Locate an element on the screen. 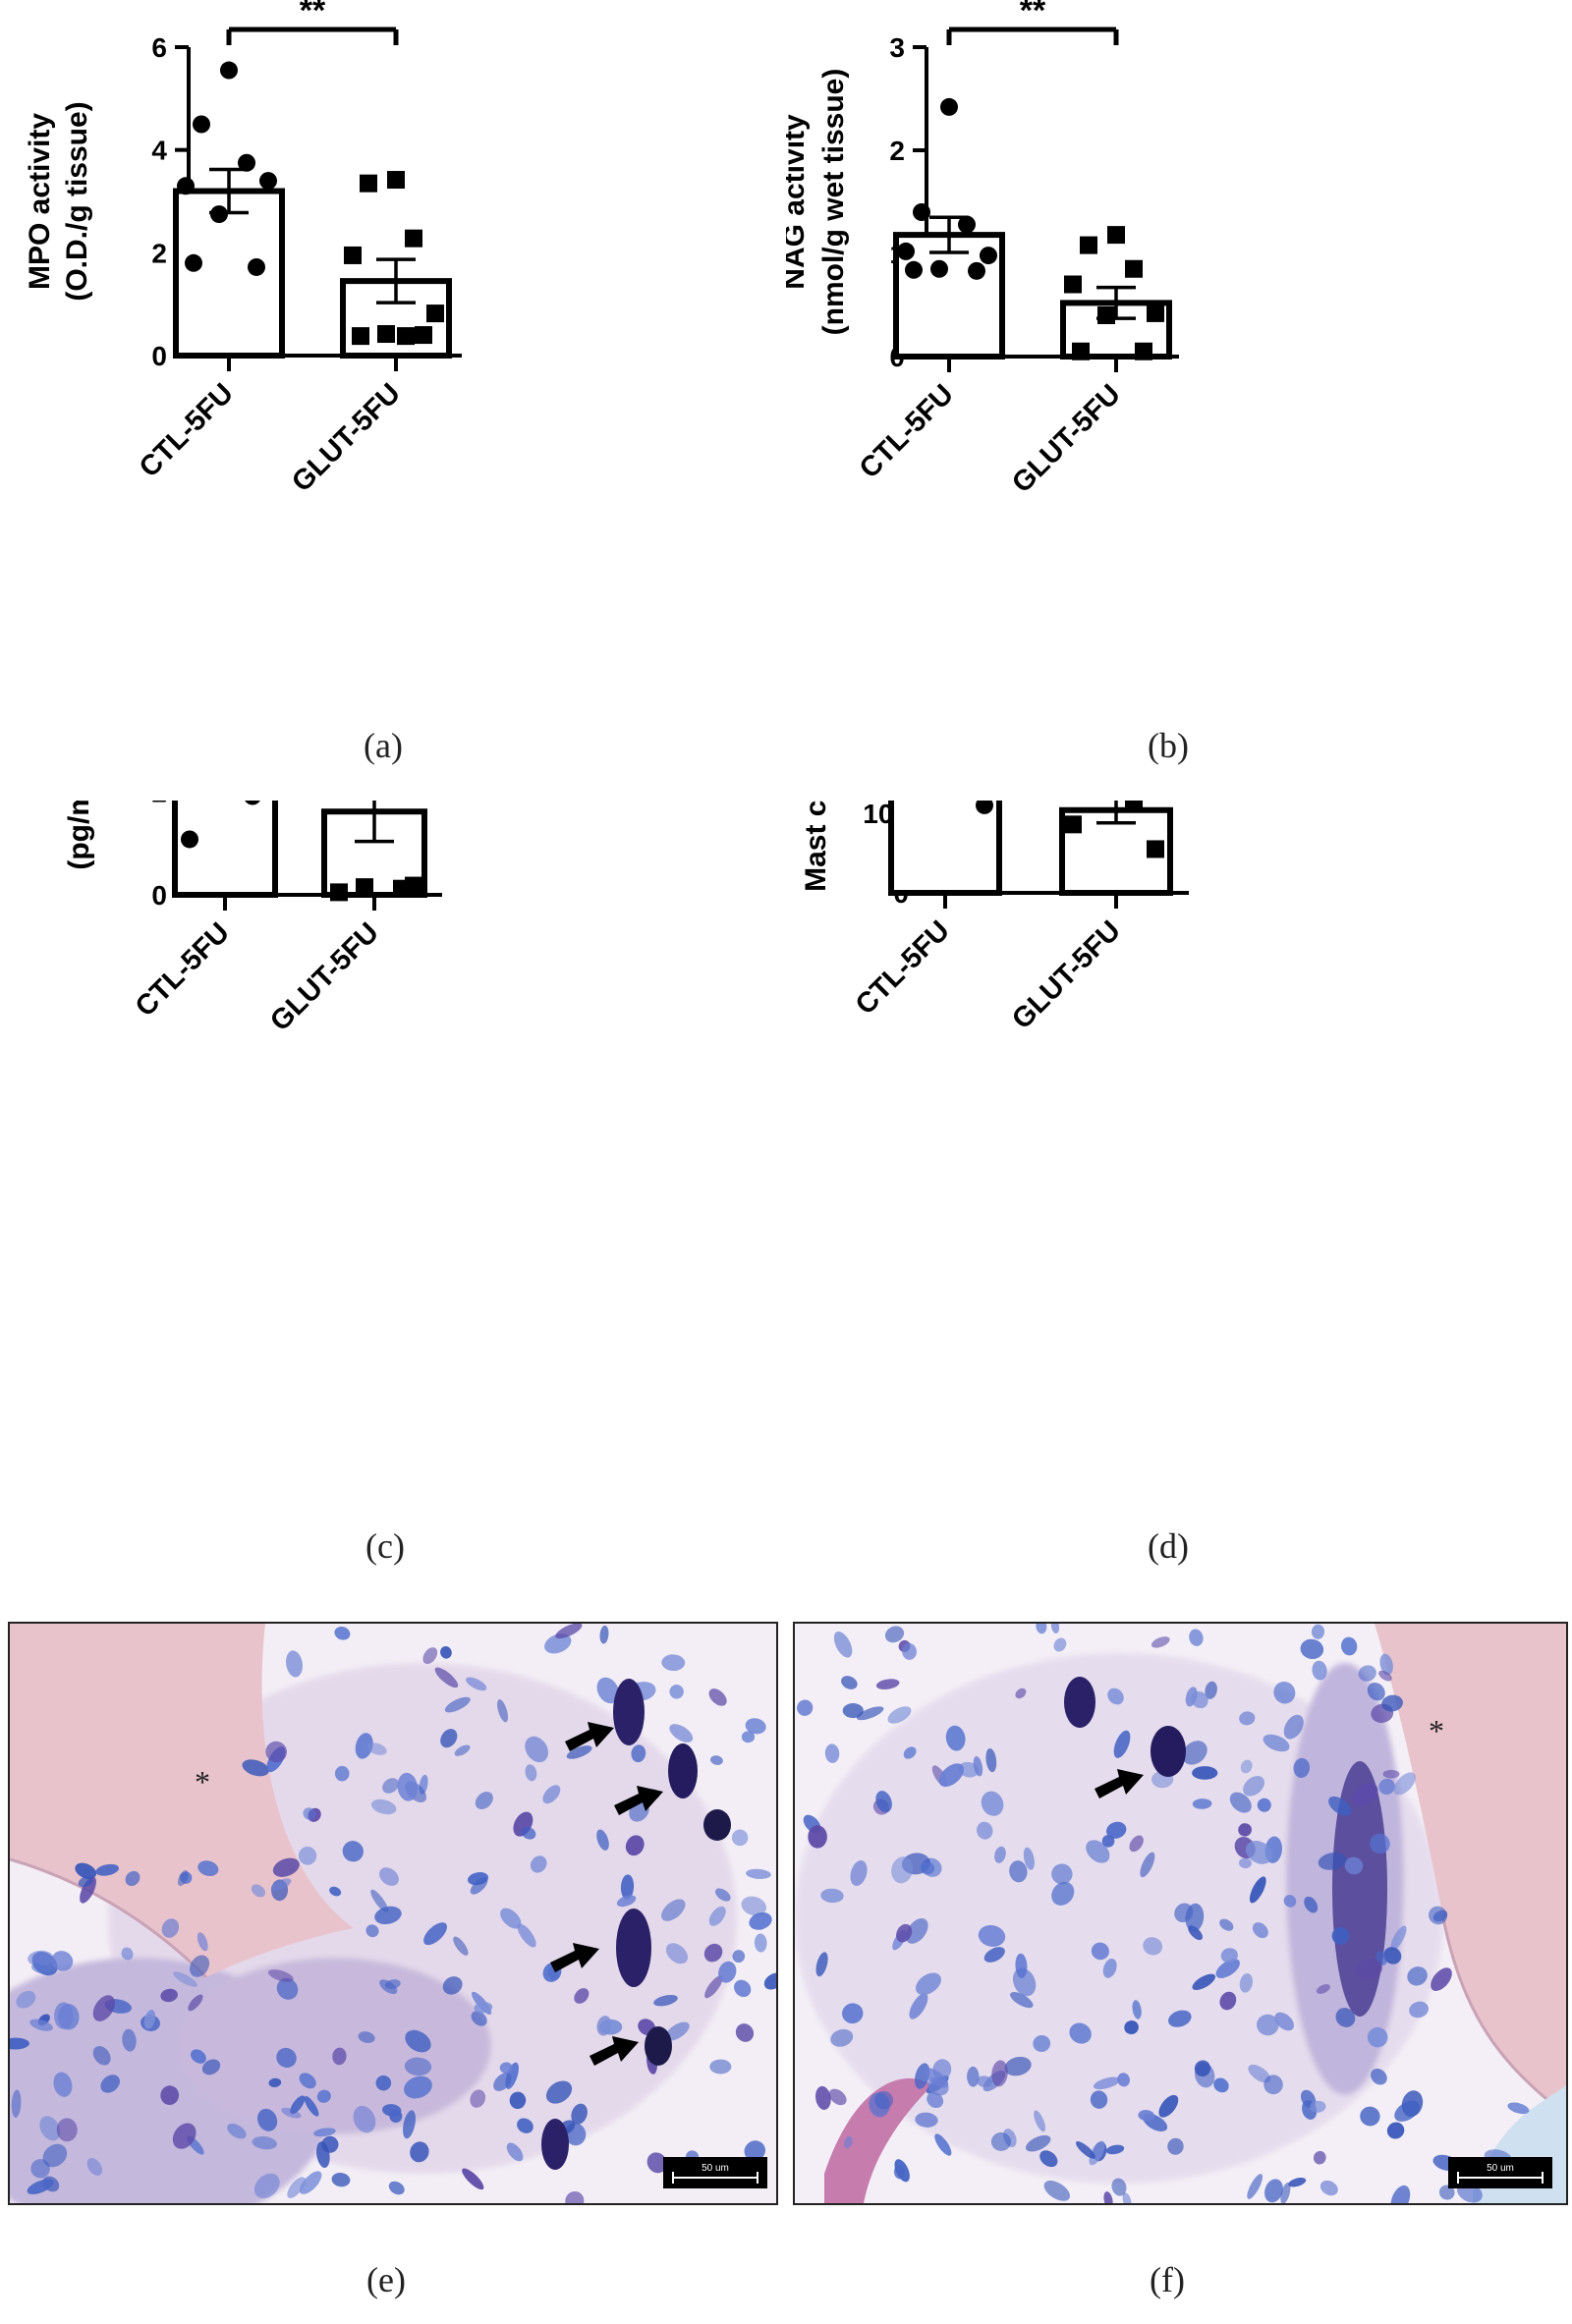  panel-label-d: (d) is located at coordinates (1168, 1546).